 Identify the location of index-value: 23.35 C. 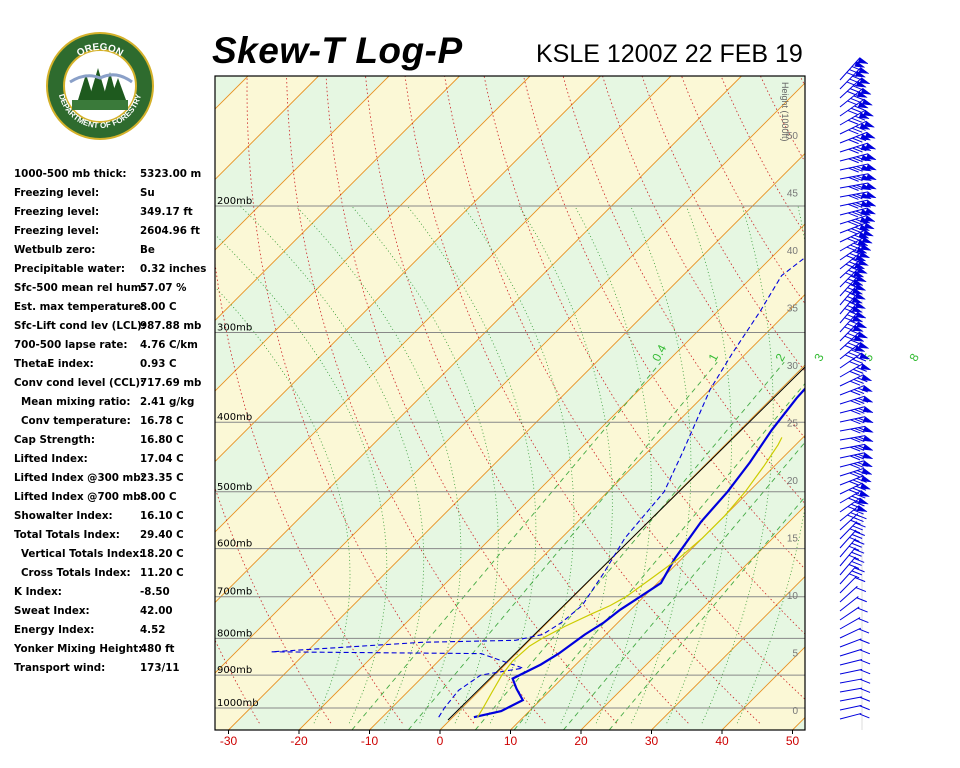
(162, 478).